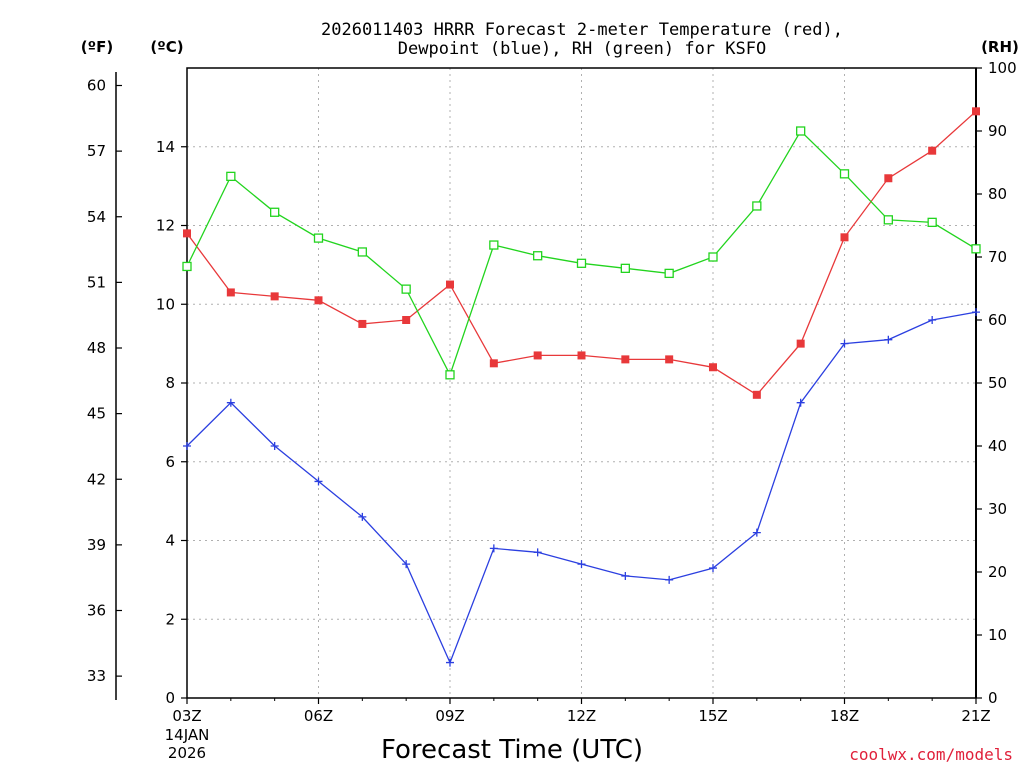 This screenshot has height=768, width=1024. What do you see at coordinates (170, 383) in the screenshot?
I see `celsius-tick-label: 8` at bounding box center [170, 383].